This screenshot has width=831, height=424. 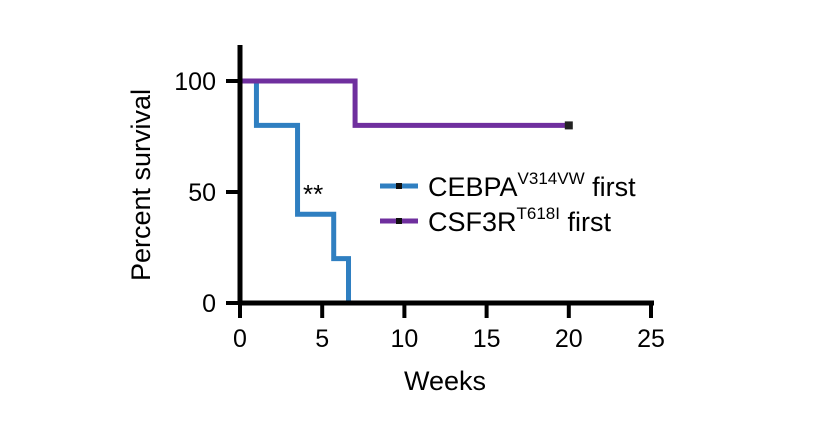 I want to click on y-tick-label: 100, so click(x=195, y=82).